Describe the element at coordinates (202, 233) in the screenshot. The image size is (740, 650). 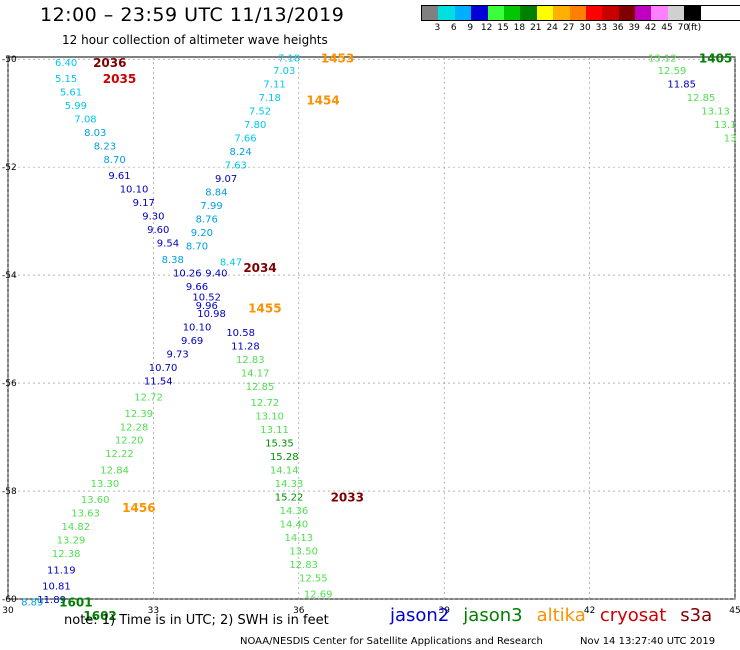
I see `wave-height-value: 9.20` at that location.